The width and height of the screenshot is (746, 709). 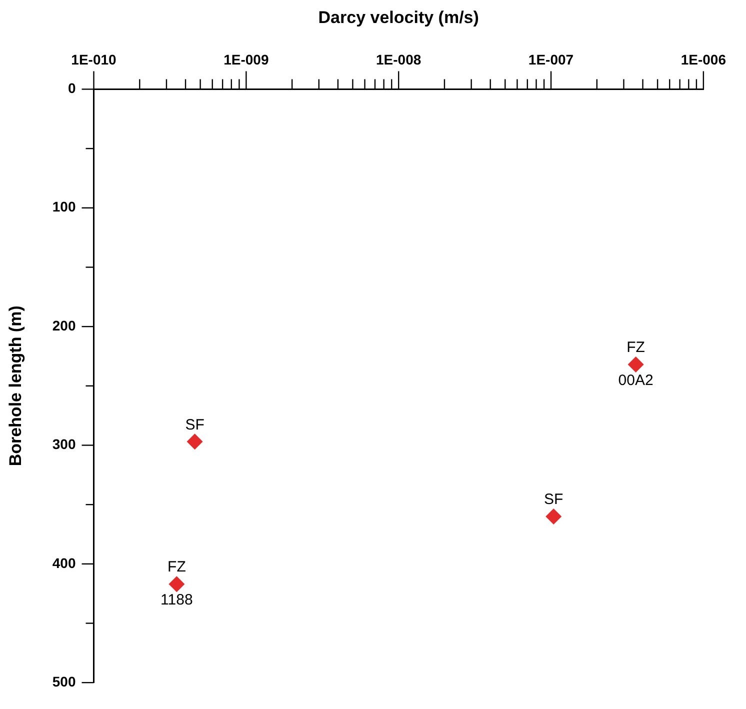 I want to click on x-tick-label: 1E-010, so click(x=94, y=60).